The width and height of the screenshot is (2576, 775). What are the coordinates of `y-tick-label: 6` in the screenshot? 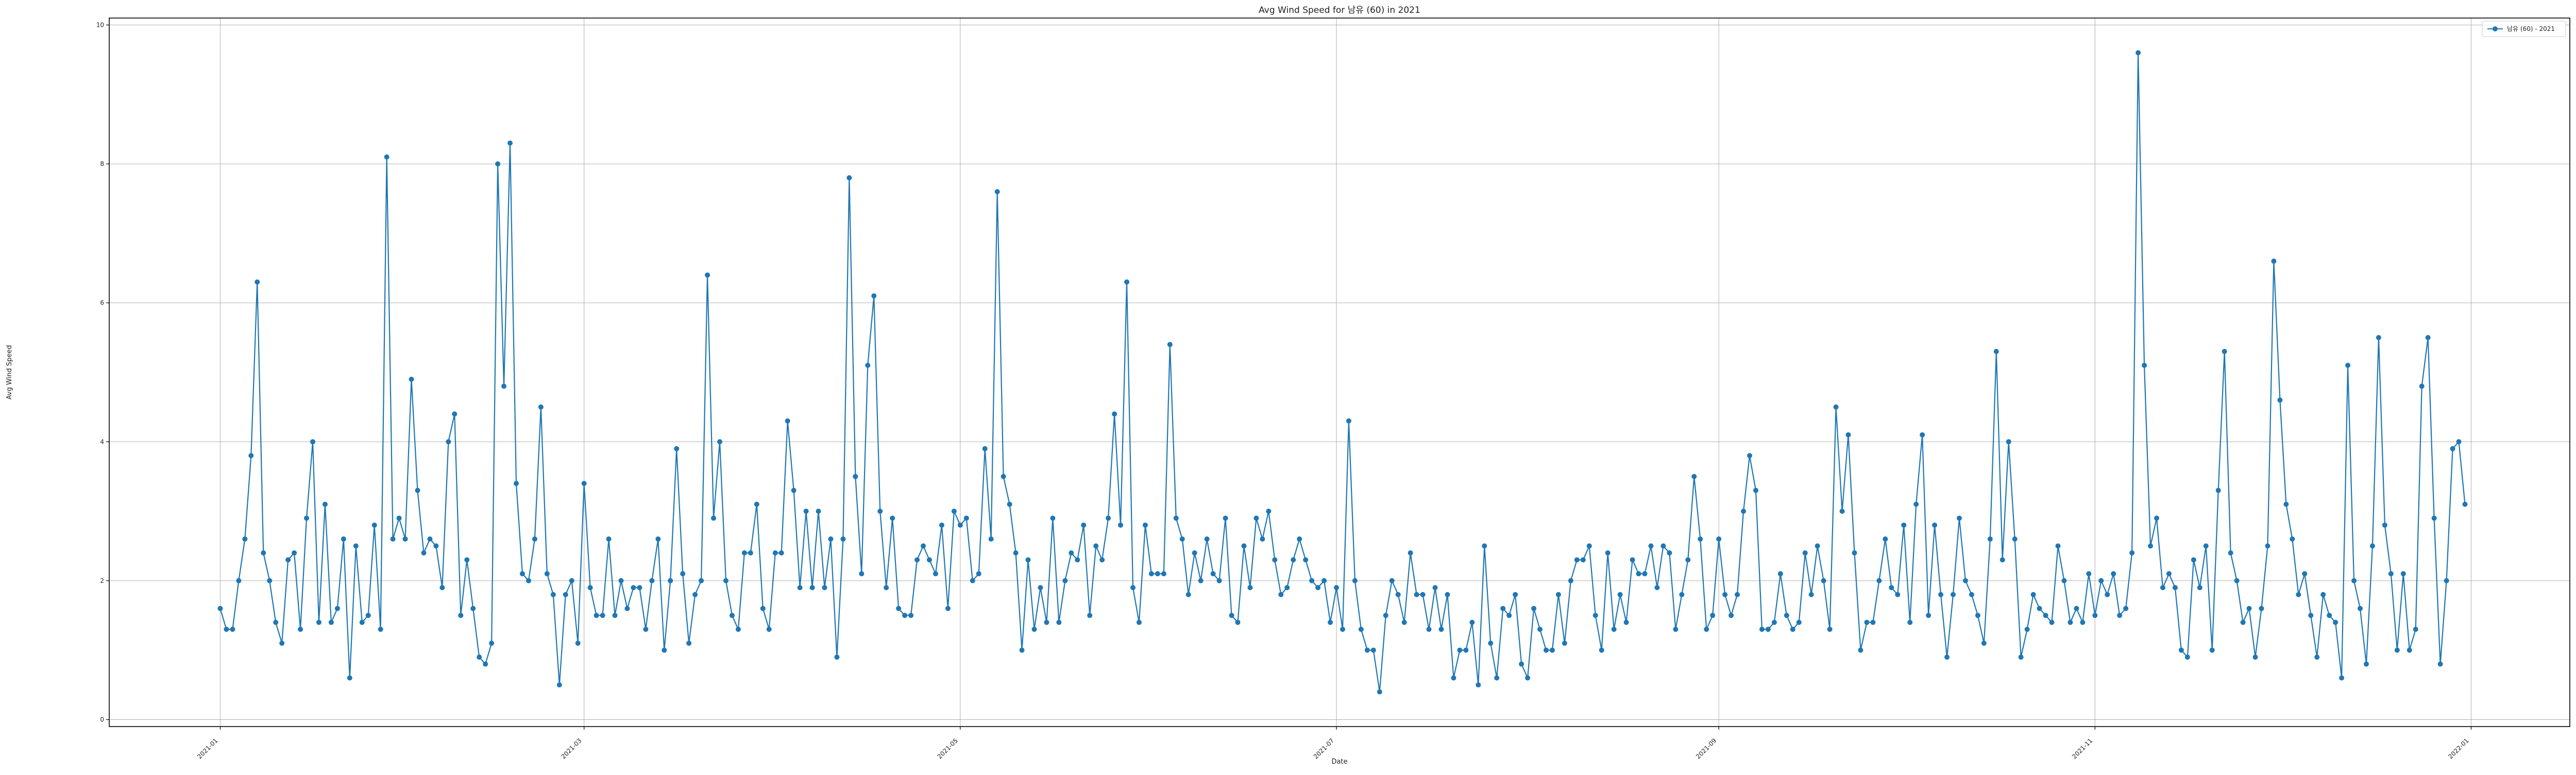 It's located at (102, 303).